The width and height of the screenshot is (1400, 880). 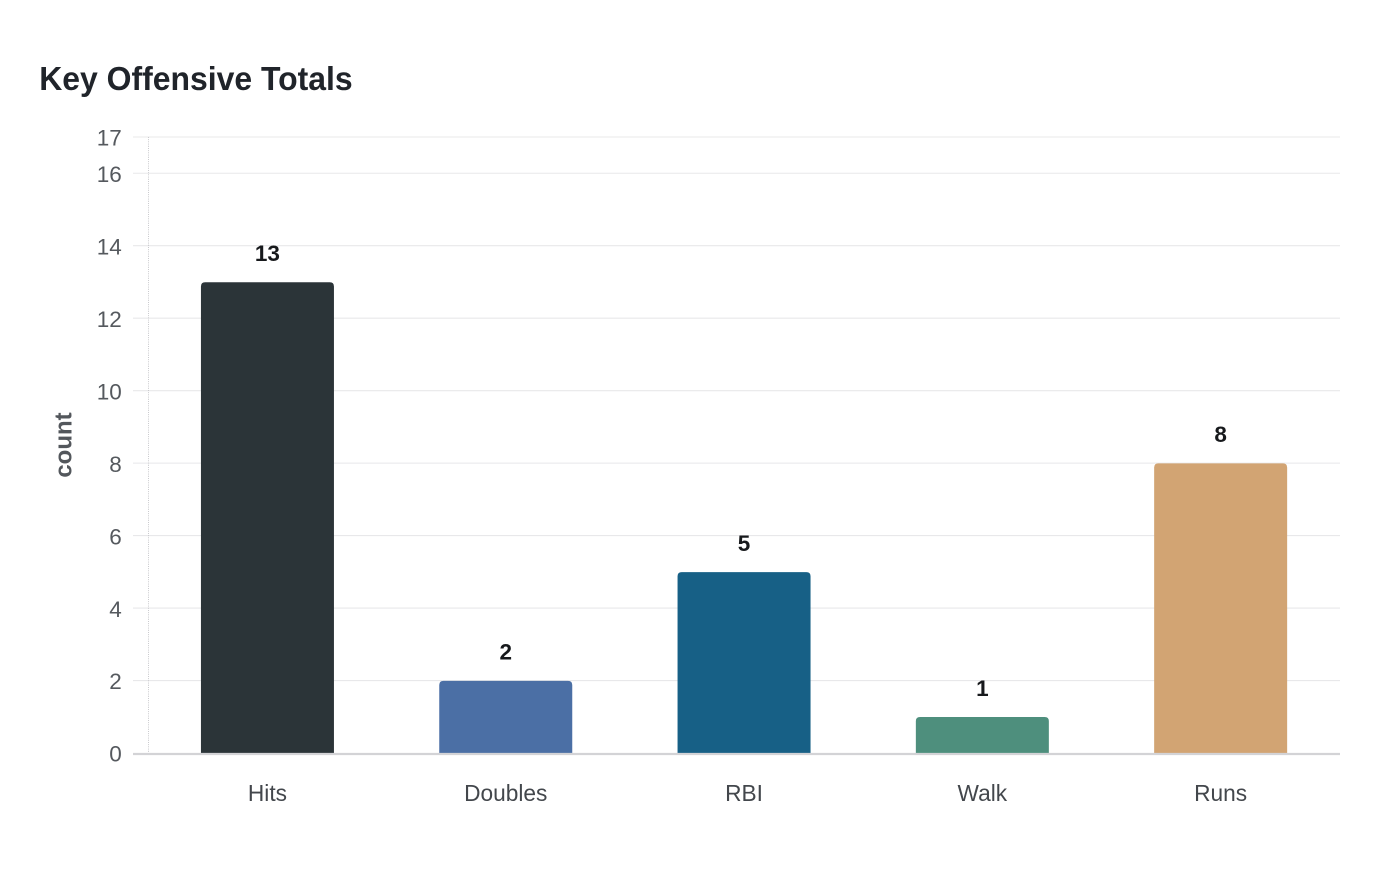 What do you see at coordinates (115, 536) in the screenshot?
I see `svg-text: 6` at bounding box center [115, 536].